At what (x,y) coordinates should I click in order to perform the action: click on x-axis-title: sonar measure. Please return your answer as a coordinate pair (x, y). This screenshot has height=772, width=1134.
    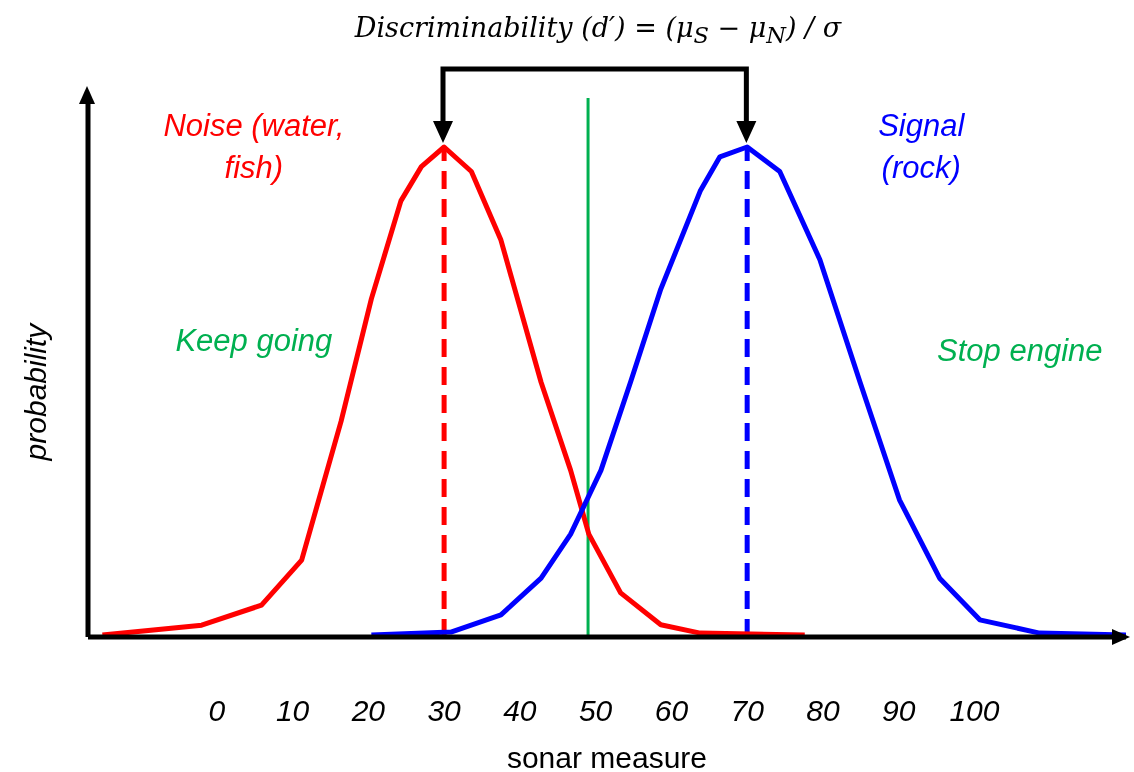
    Looking at the image, I should click on (607, 756).